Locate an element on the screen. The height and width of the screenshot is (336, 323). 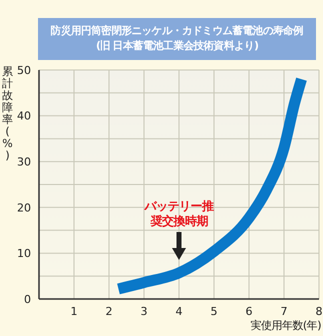
y-tick-label: 0 is located at coordinates (27, 299).